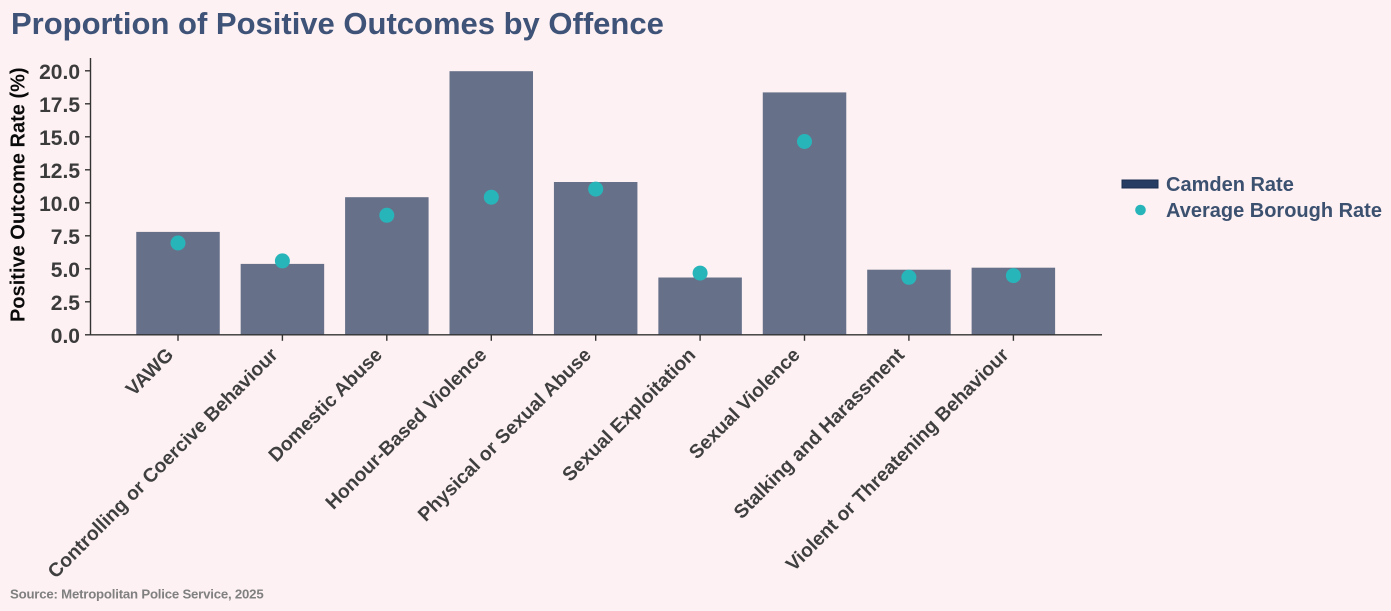  I want to click on svg-text: 0.0, so click(65, 336).